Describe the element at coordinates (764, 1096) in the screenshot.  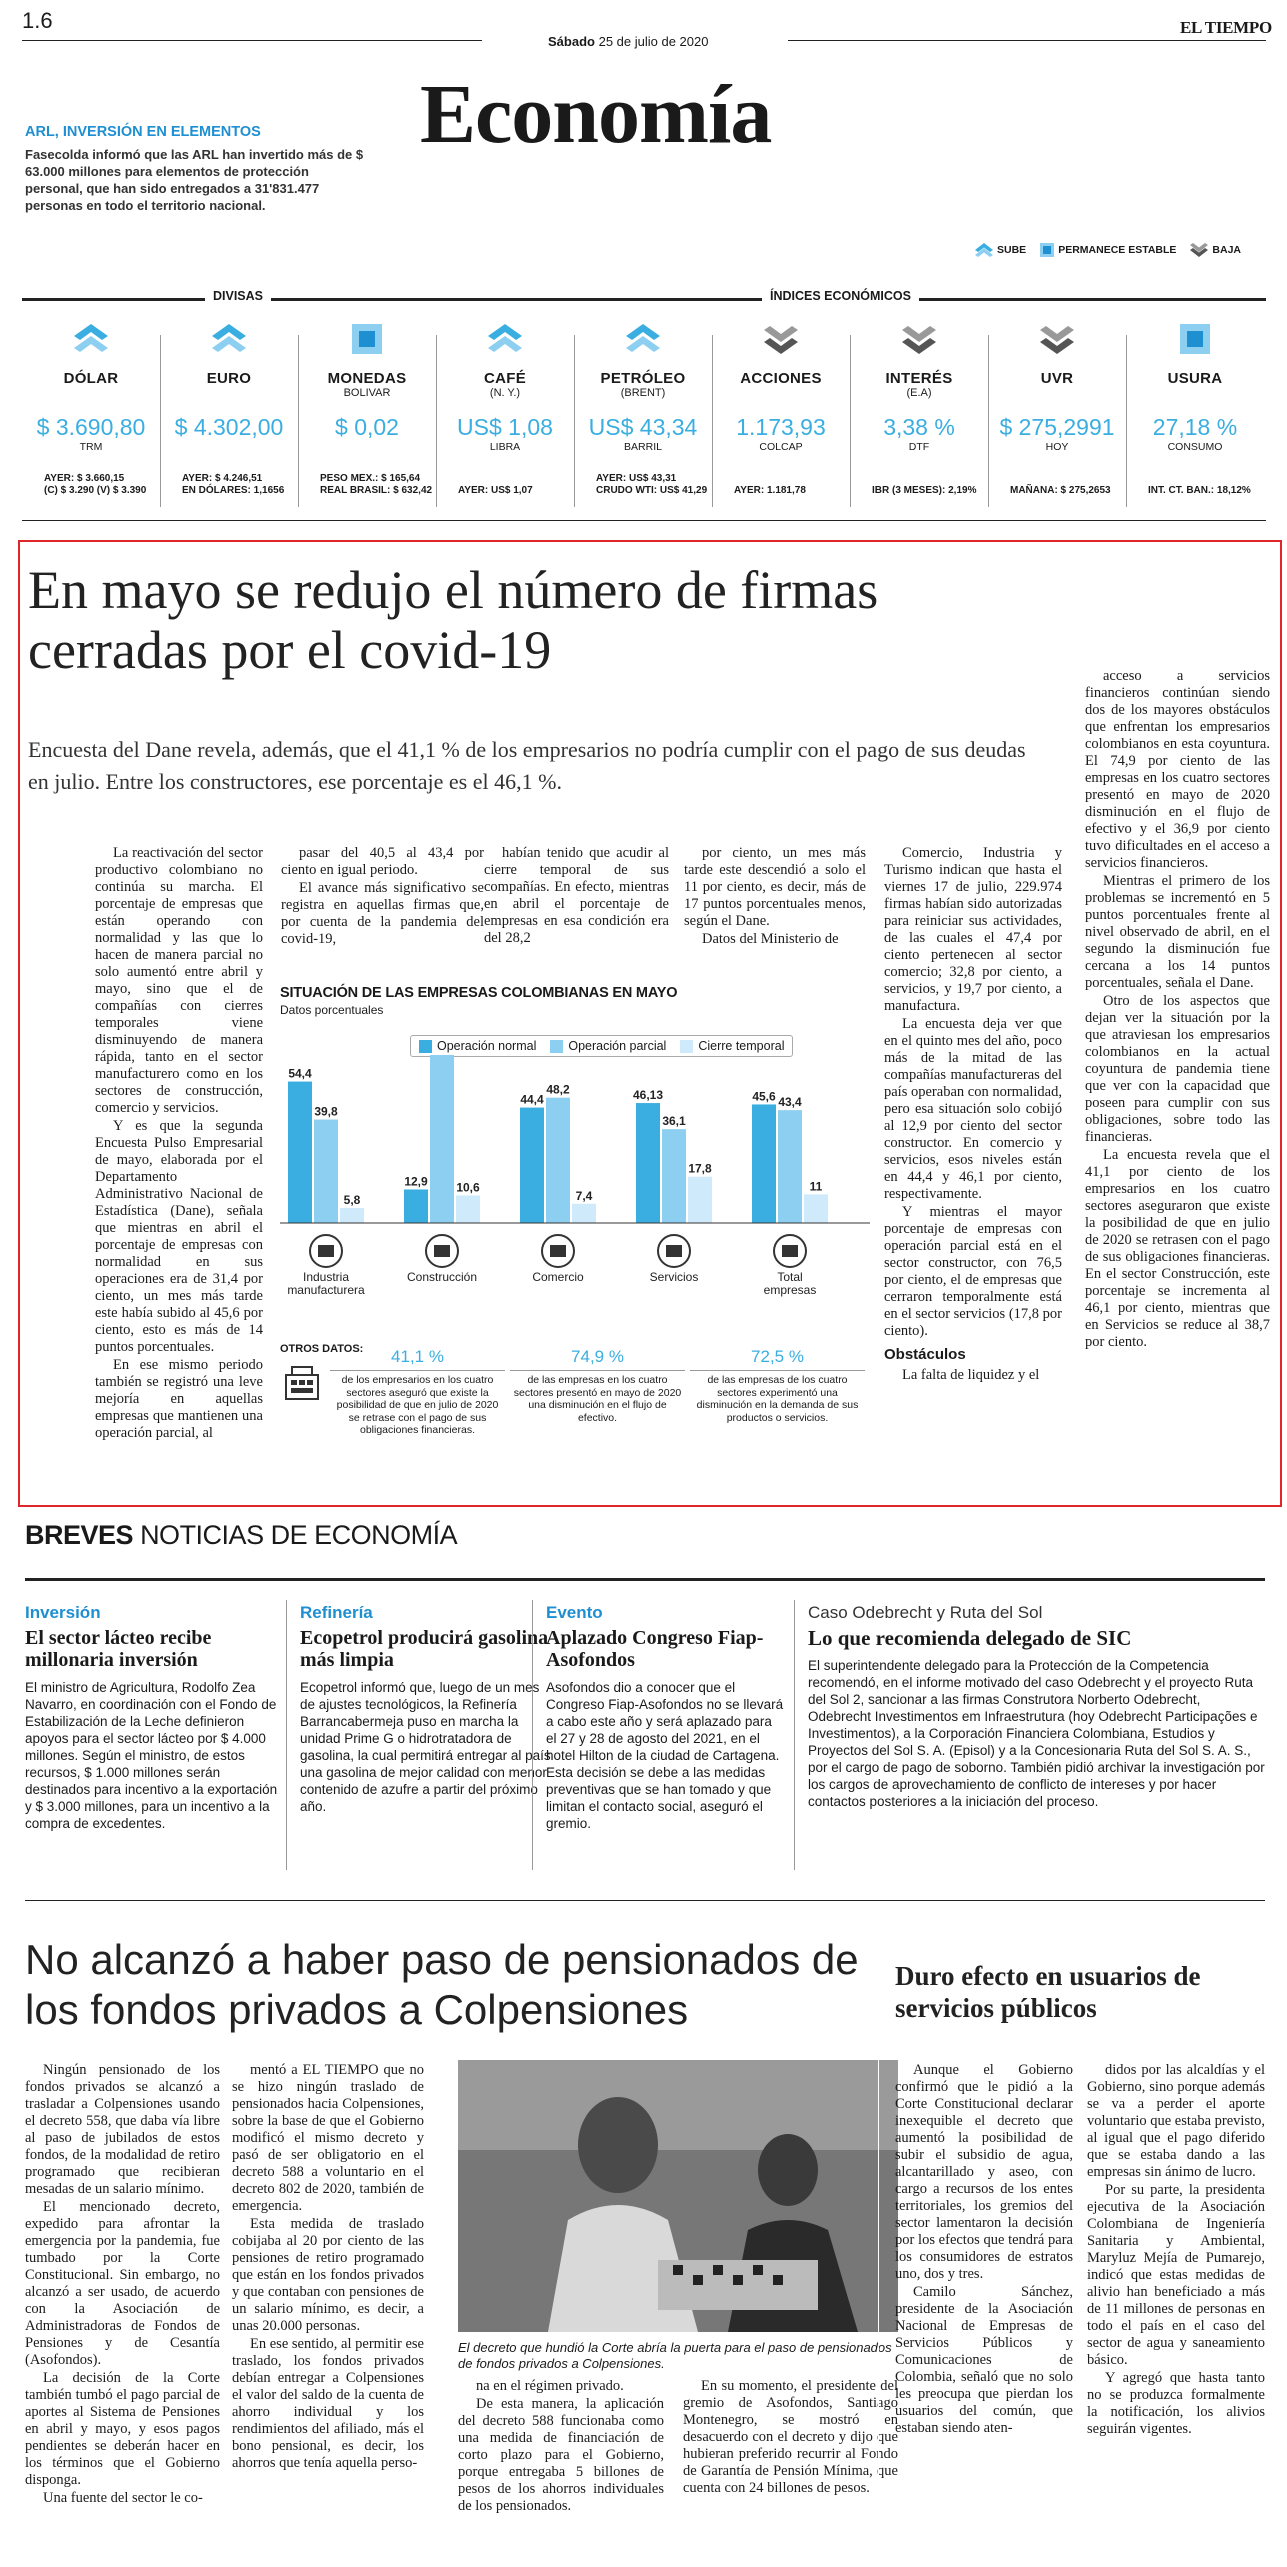
I see `bar-label: 45,6` at that location.